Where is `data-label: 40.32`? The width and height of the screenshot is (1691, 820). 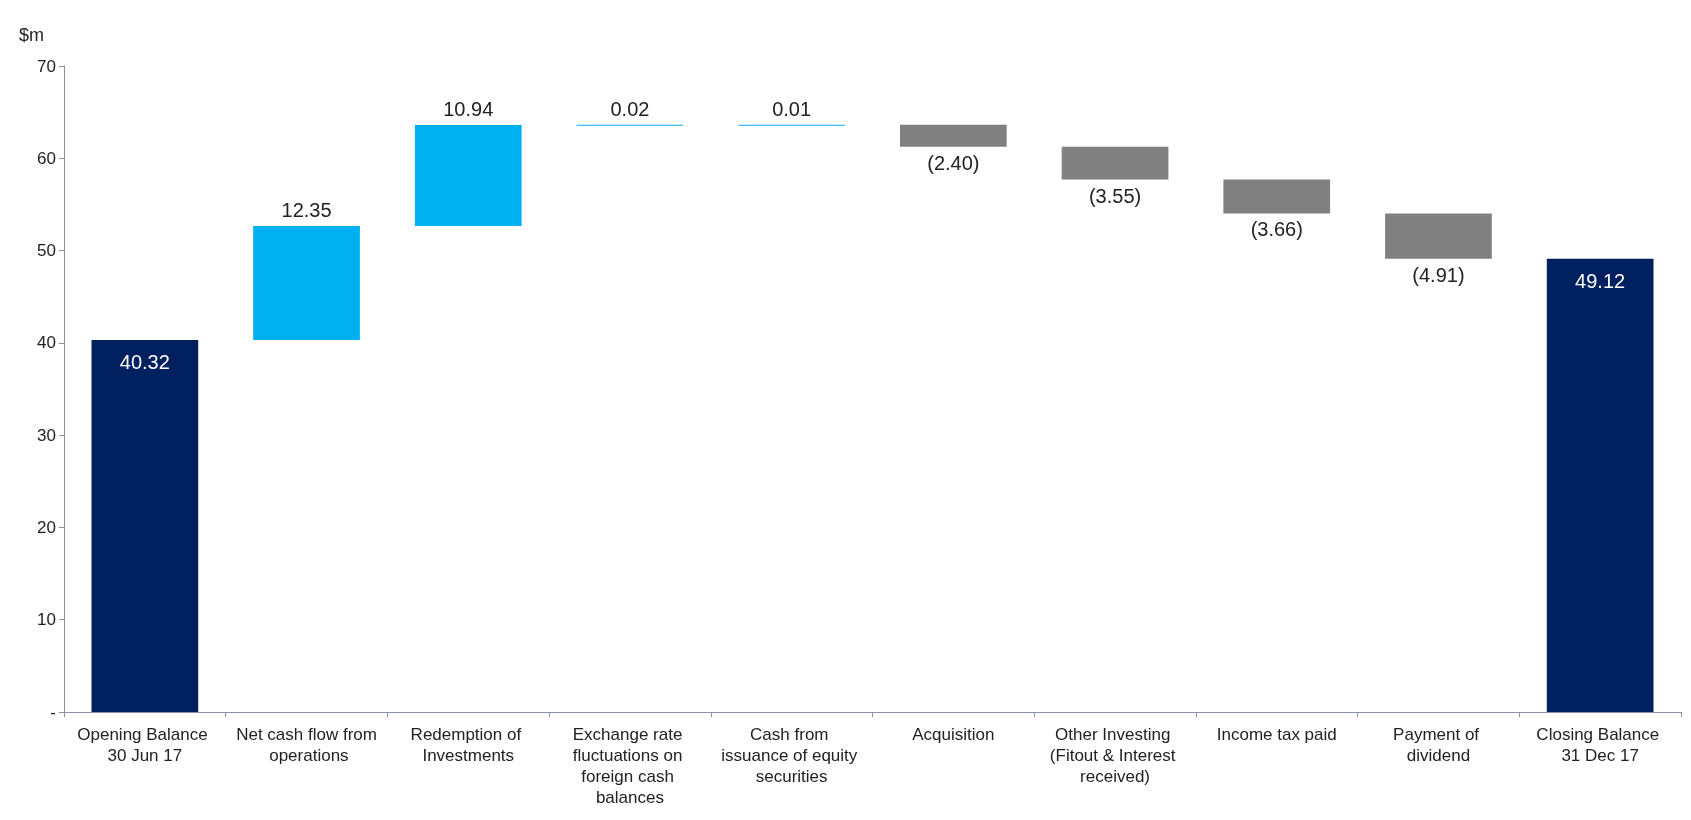
data-label: 40.32 is located at coordinates (144, 361).